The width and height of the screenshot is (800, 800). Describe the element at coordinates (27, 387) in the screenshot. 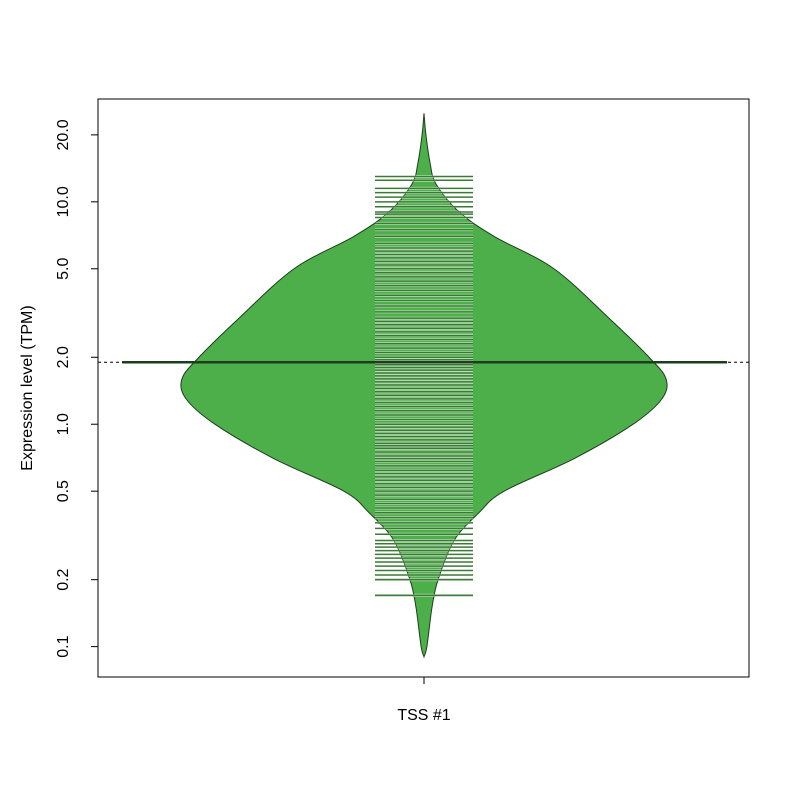

I see `y-axis-label: Expression level (TPM)` at that location.